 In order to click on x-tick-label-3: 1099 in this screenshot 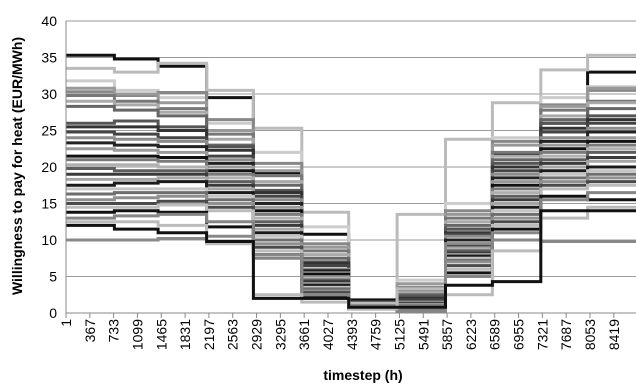, I will do `click(137, 334)`.